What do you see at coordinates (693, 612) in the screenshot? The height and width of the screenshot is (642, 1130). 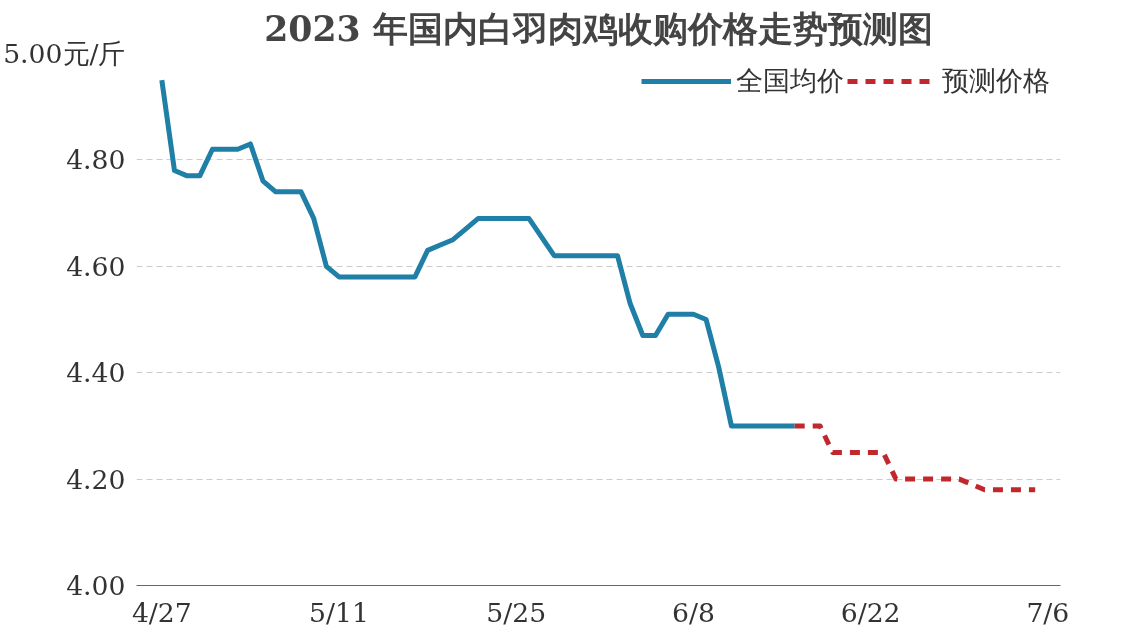 I see `x-tick-label: 6/8` at bounding box center [693, 612].